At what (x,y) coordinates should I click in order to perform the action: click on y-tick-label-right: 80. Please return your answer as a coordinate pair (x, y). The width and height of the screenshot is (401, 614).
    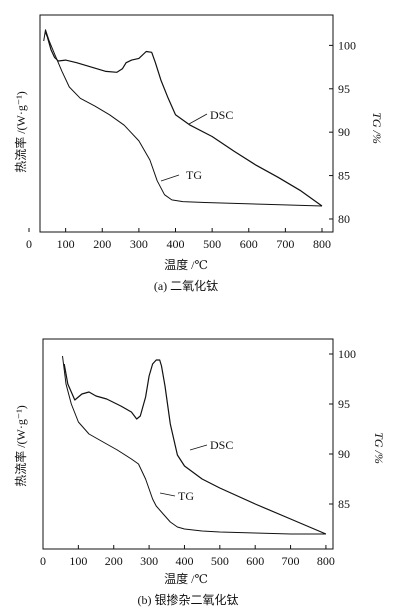
    Looking at the image, I should click on (344, 219).